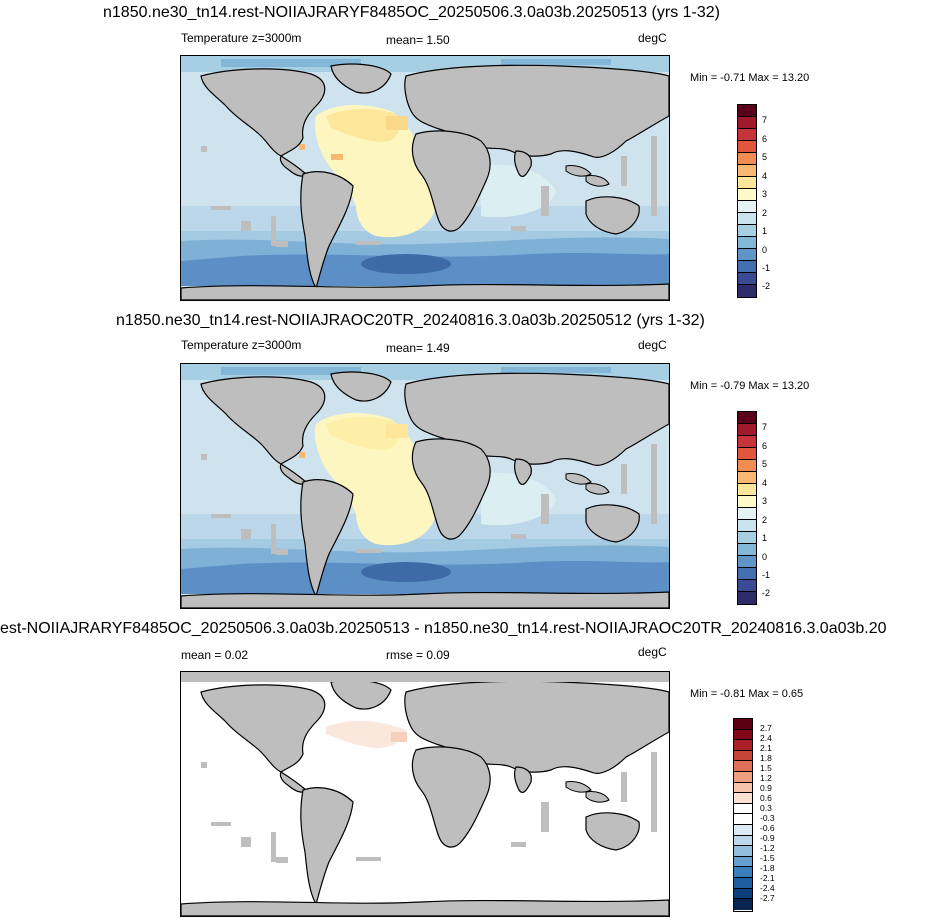  I want to click on colorbar-tick-label: 1.8, so click(766, 758).